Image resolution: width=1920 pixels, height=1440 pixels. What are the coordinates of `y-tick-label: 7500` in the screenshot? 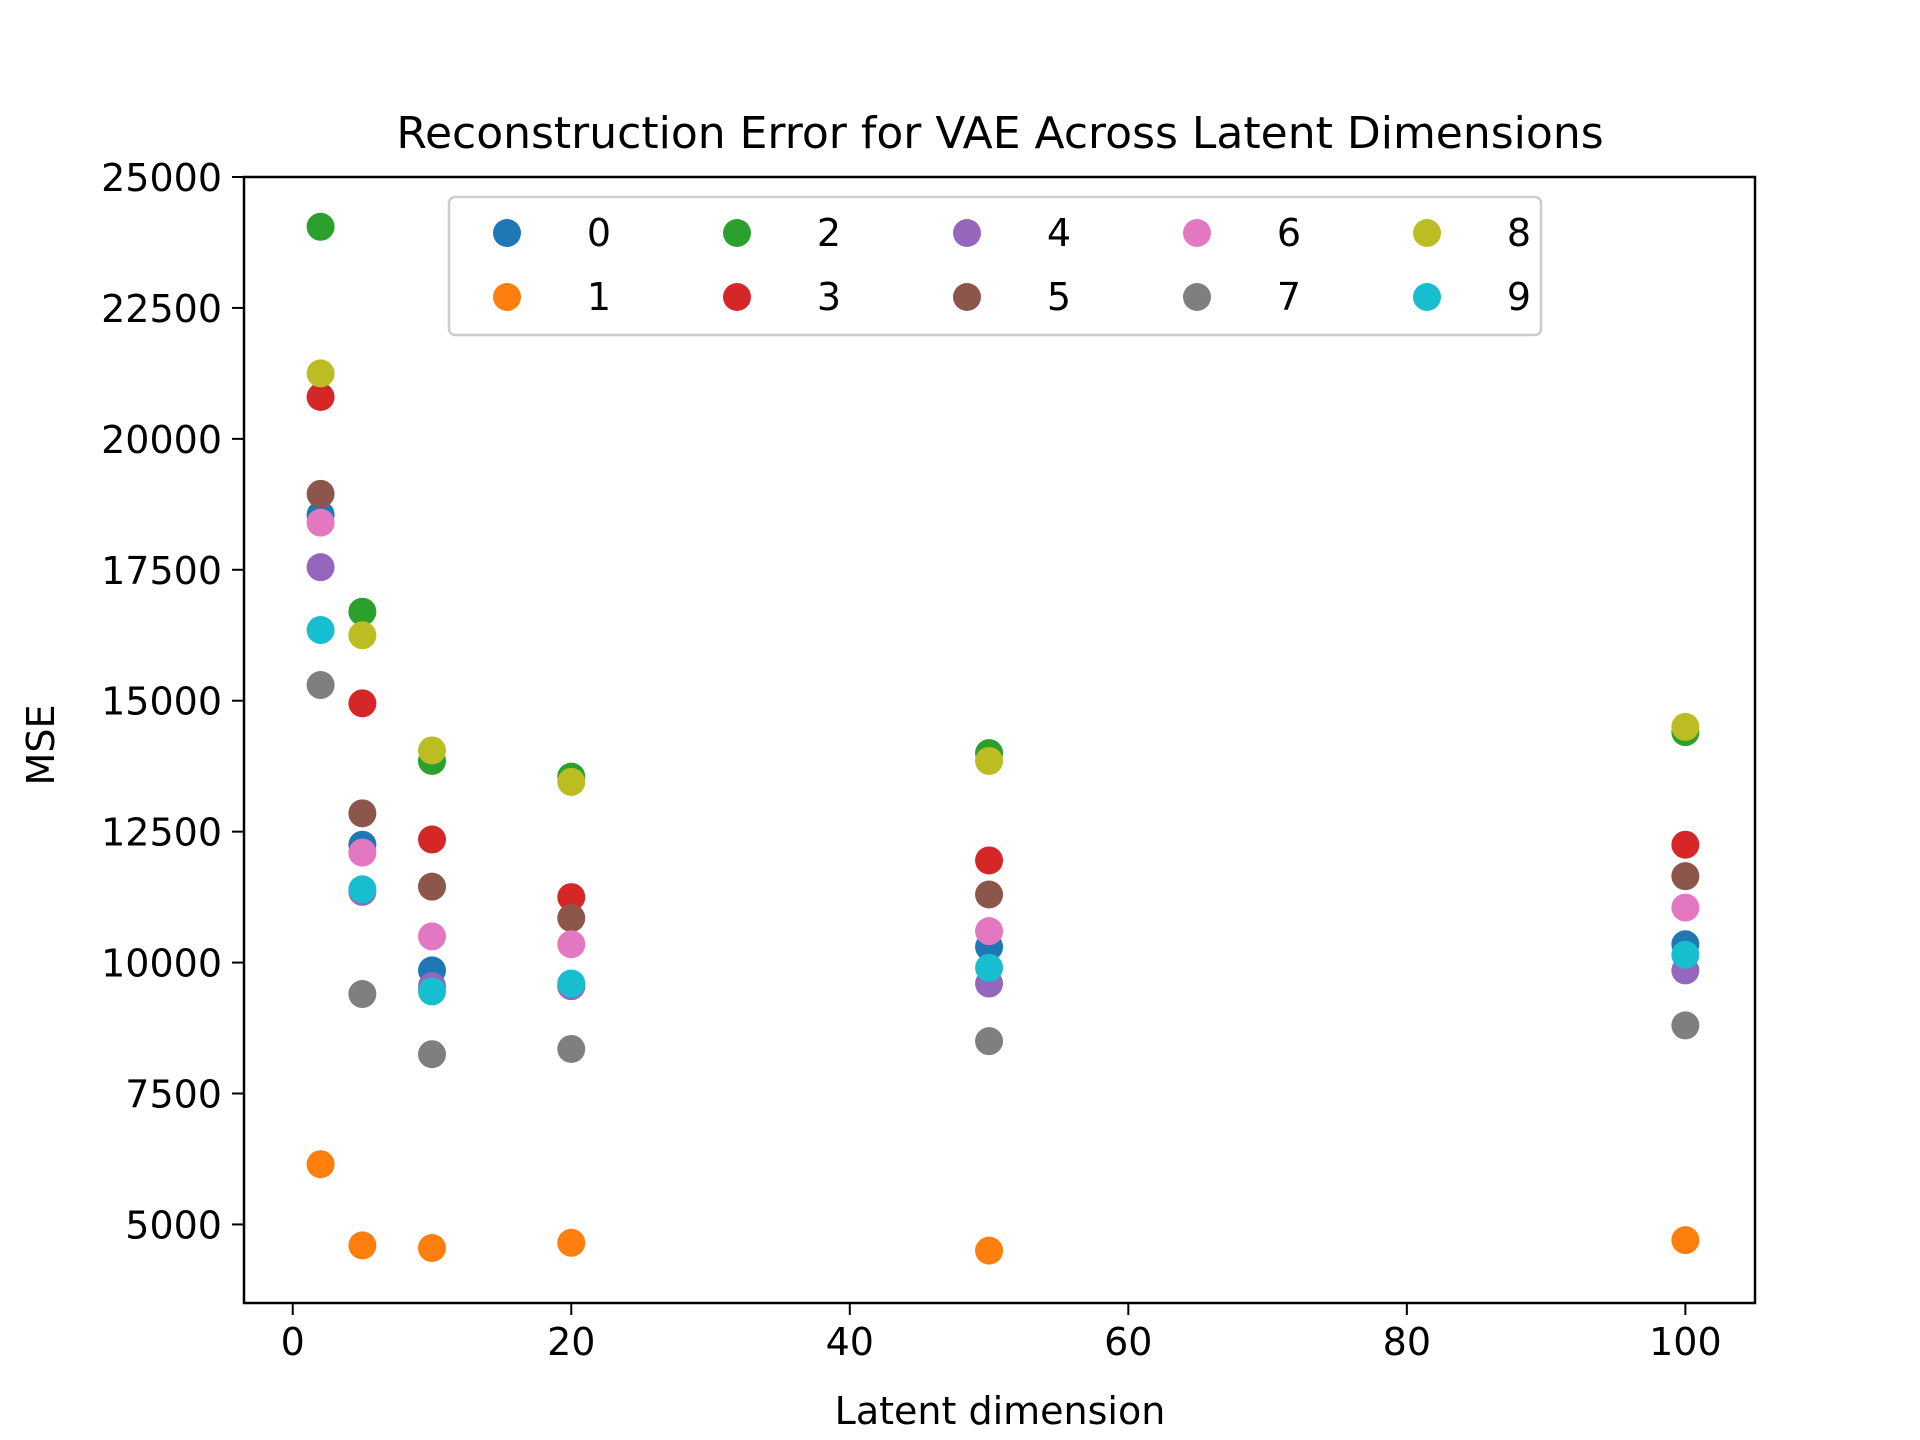 It's located at (173, 1095).